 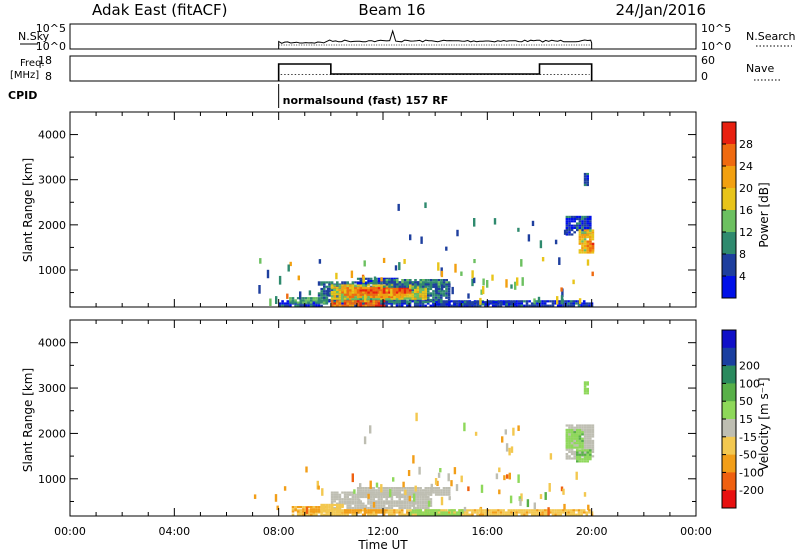 I want to click on y-tick-label: 1000, so click(x=52, y=479).